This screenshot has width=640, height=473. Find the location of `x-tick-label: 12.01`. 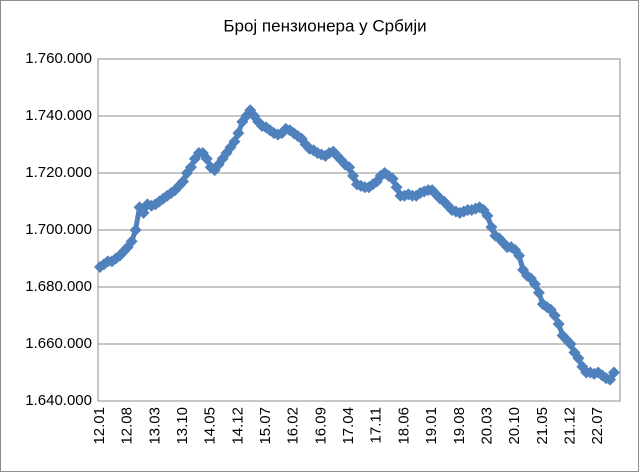

x-tick-label: 12.01 is located at coordinates (99, 426).